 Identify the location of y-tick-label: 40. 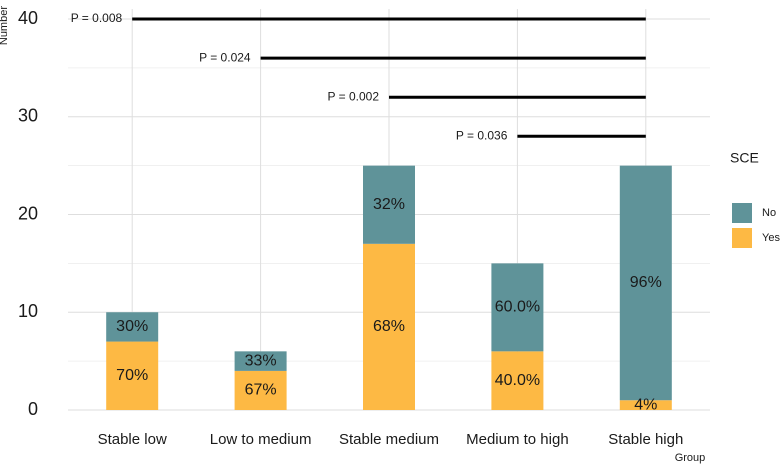
(28, 18).